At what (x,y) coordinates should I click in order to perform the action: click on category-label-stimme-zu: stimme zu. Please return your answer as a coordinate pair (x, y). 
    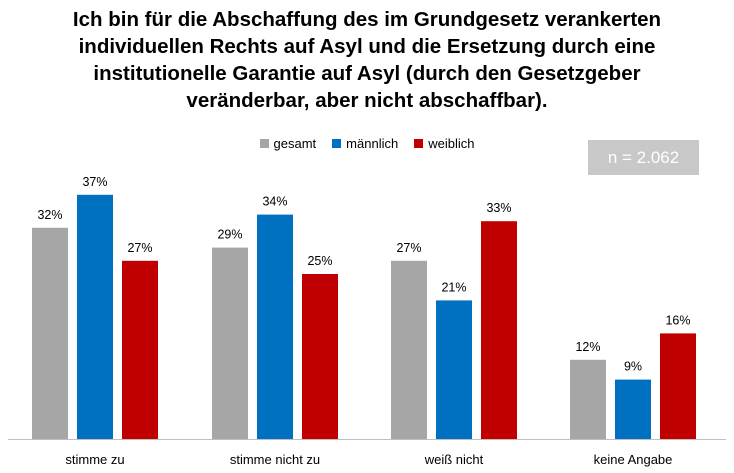
    Looking at the image, I should click on (94, 459).